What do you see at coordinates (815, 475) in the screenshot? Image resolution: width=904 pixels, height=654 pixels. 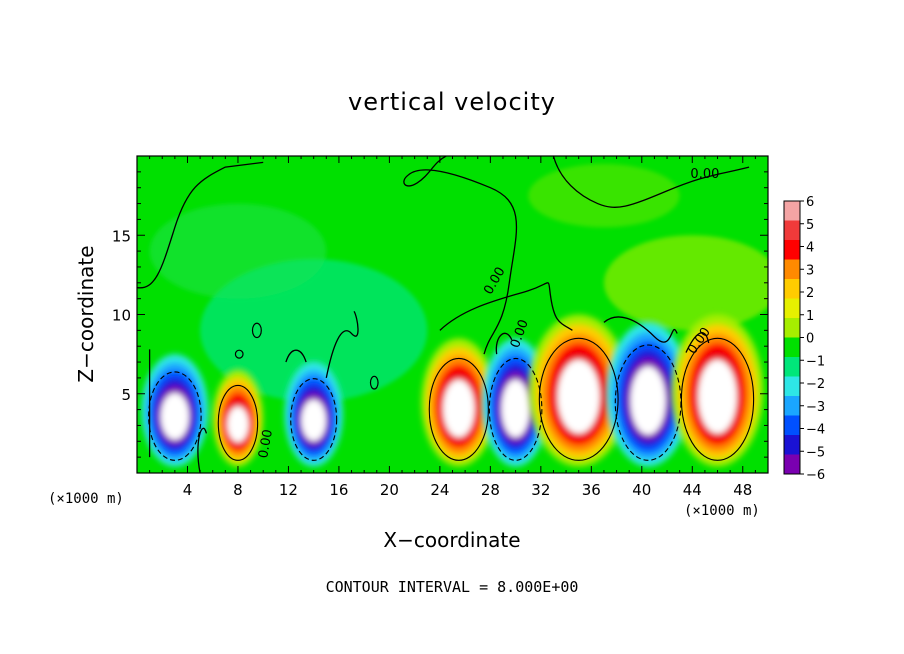 I see `colorbar-tick-label: −6` at bounding box center [815, 475].